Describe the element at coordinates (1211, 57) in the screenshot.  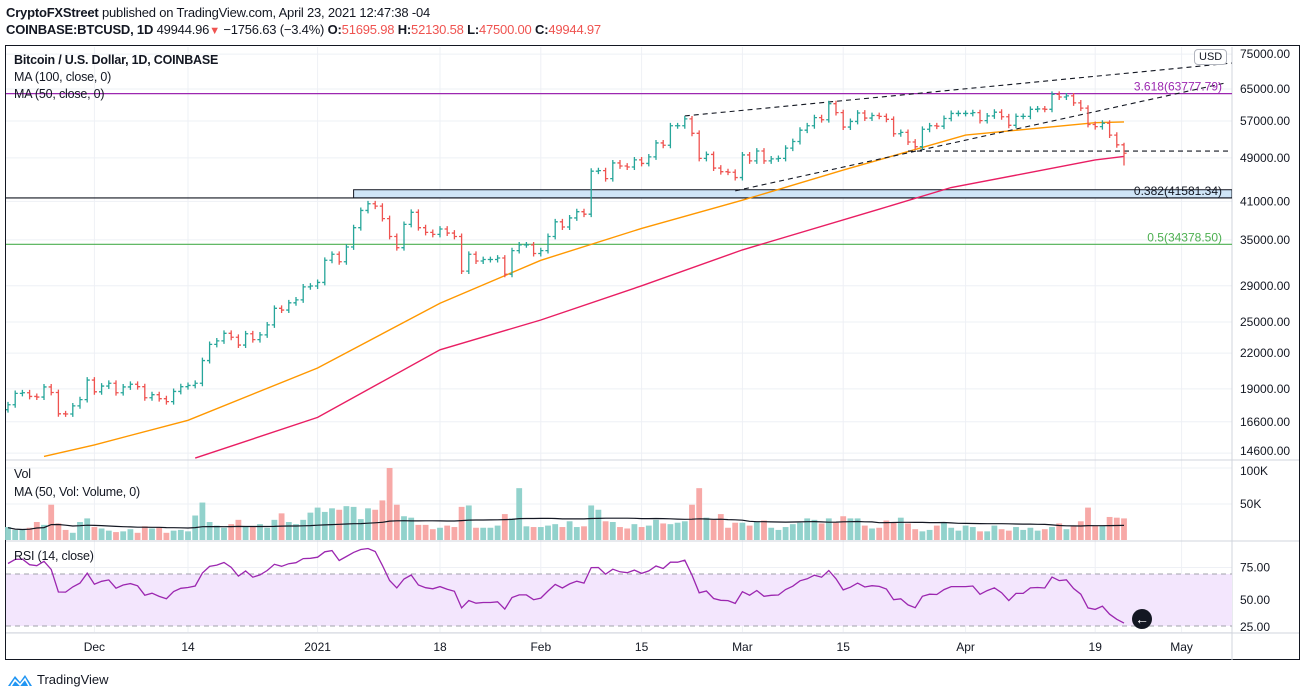
I see `currency-badge: USD` at that location.